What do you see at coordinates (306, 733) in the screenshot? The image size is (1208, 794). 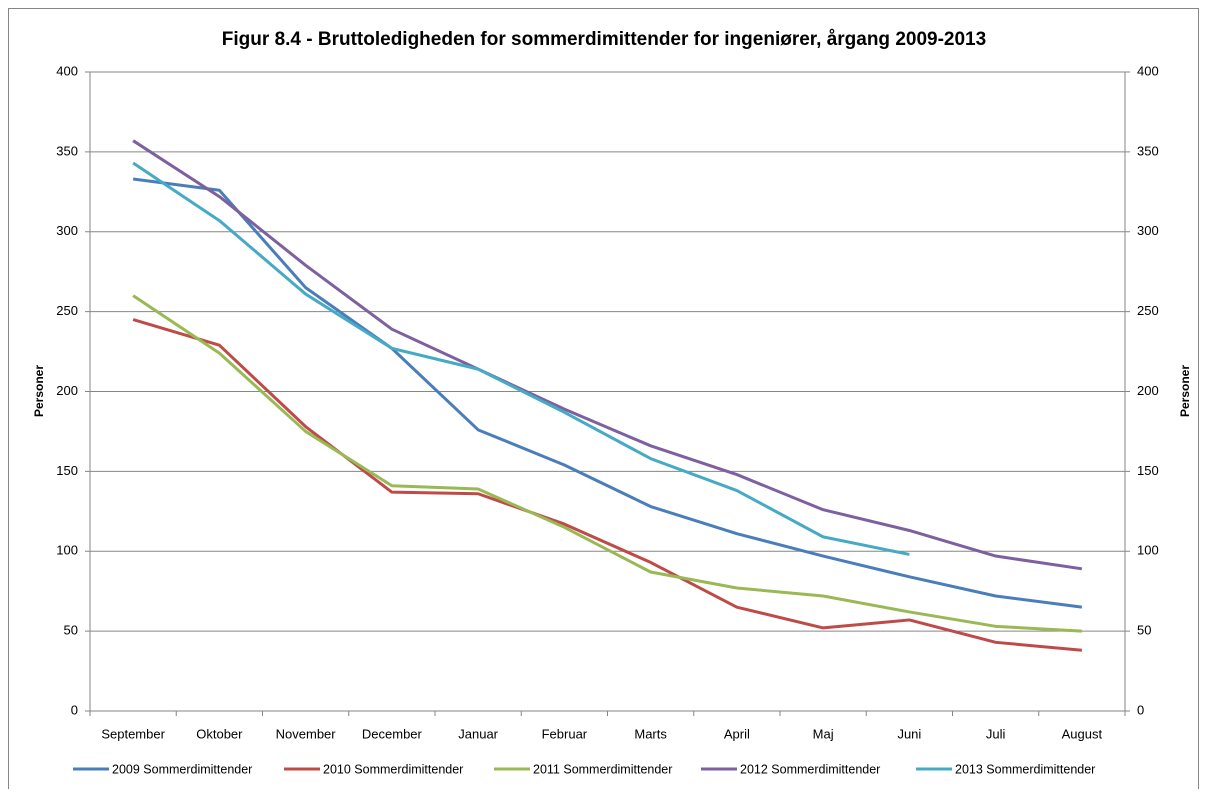 I see `x-tick-label: November` at bounding box center [306, 733].